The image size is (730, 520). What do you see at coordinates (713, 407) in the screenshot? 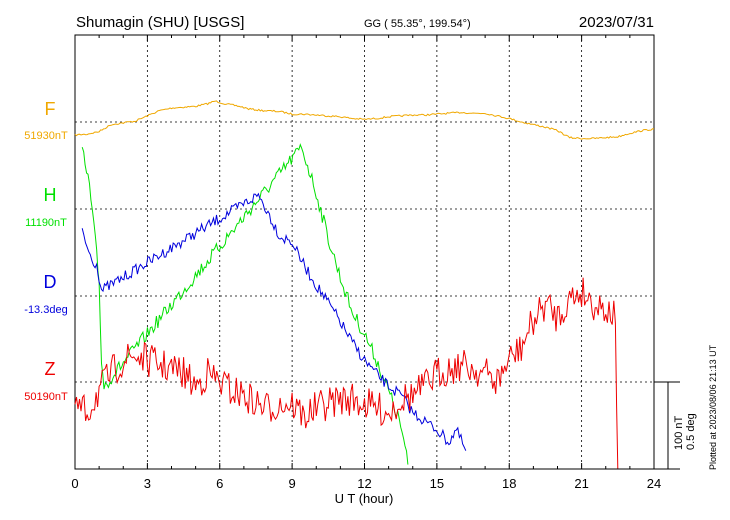
I see `plotted-at-label: Plotted at 2023/08/06 21:13 UT` at bounding box center [713, 407].